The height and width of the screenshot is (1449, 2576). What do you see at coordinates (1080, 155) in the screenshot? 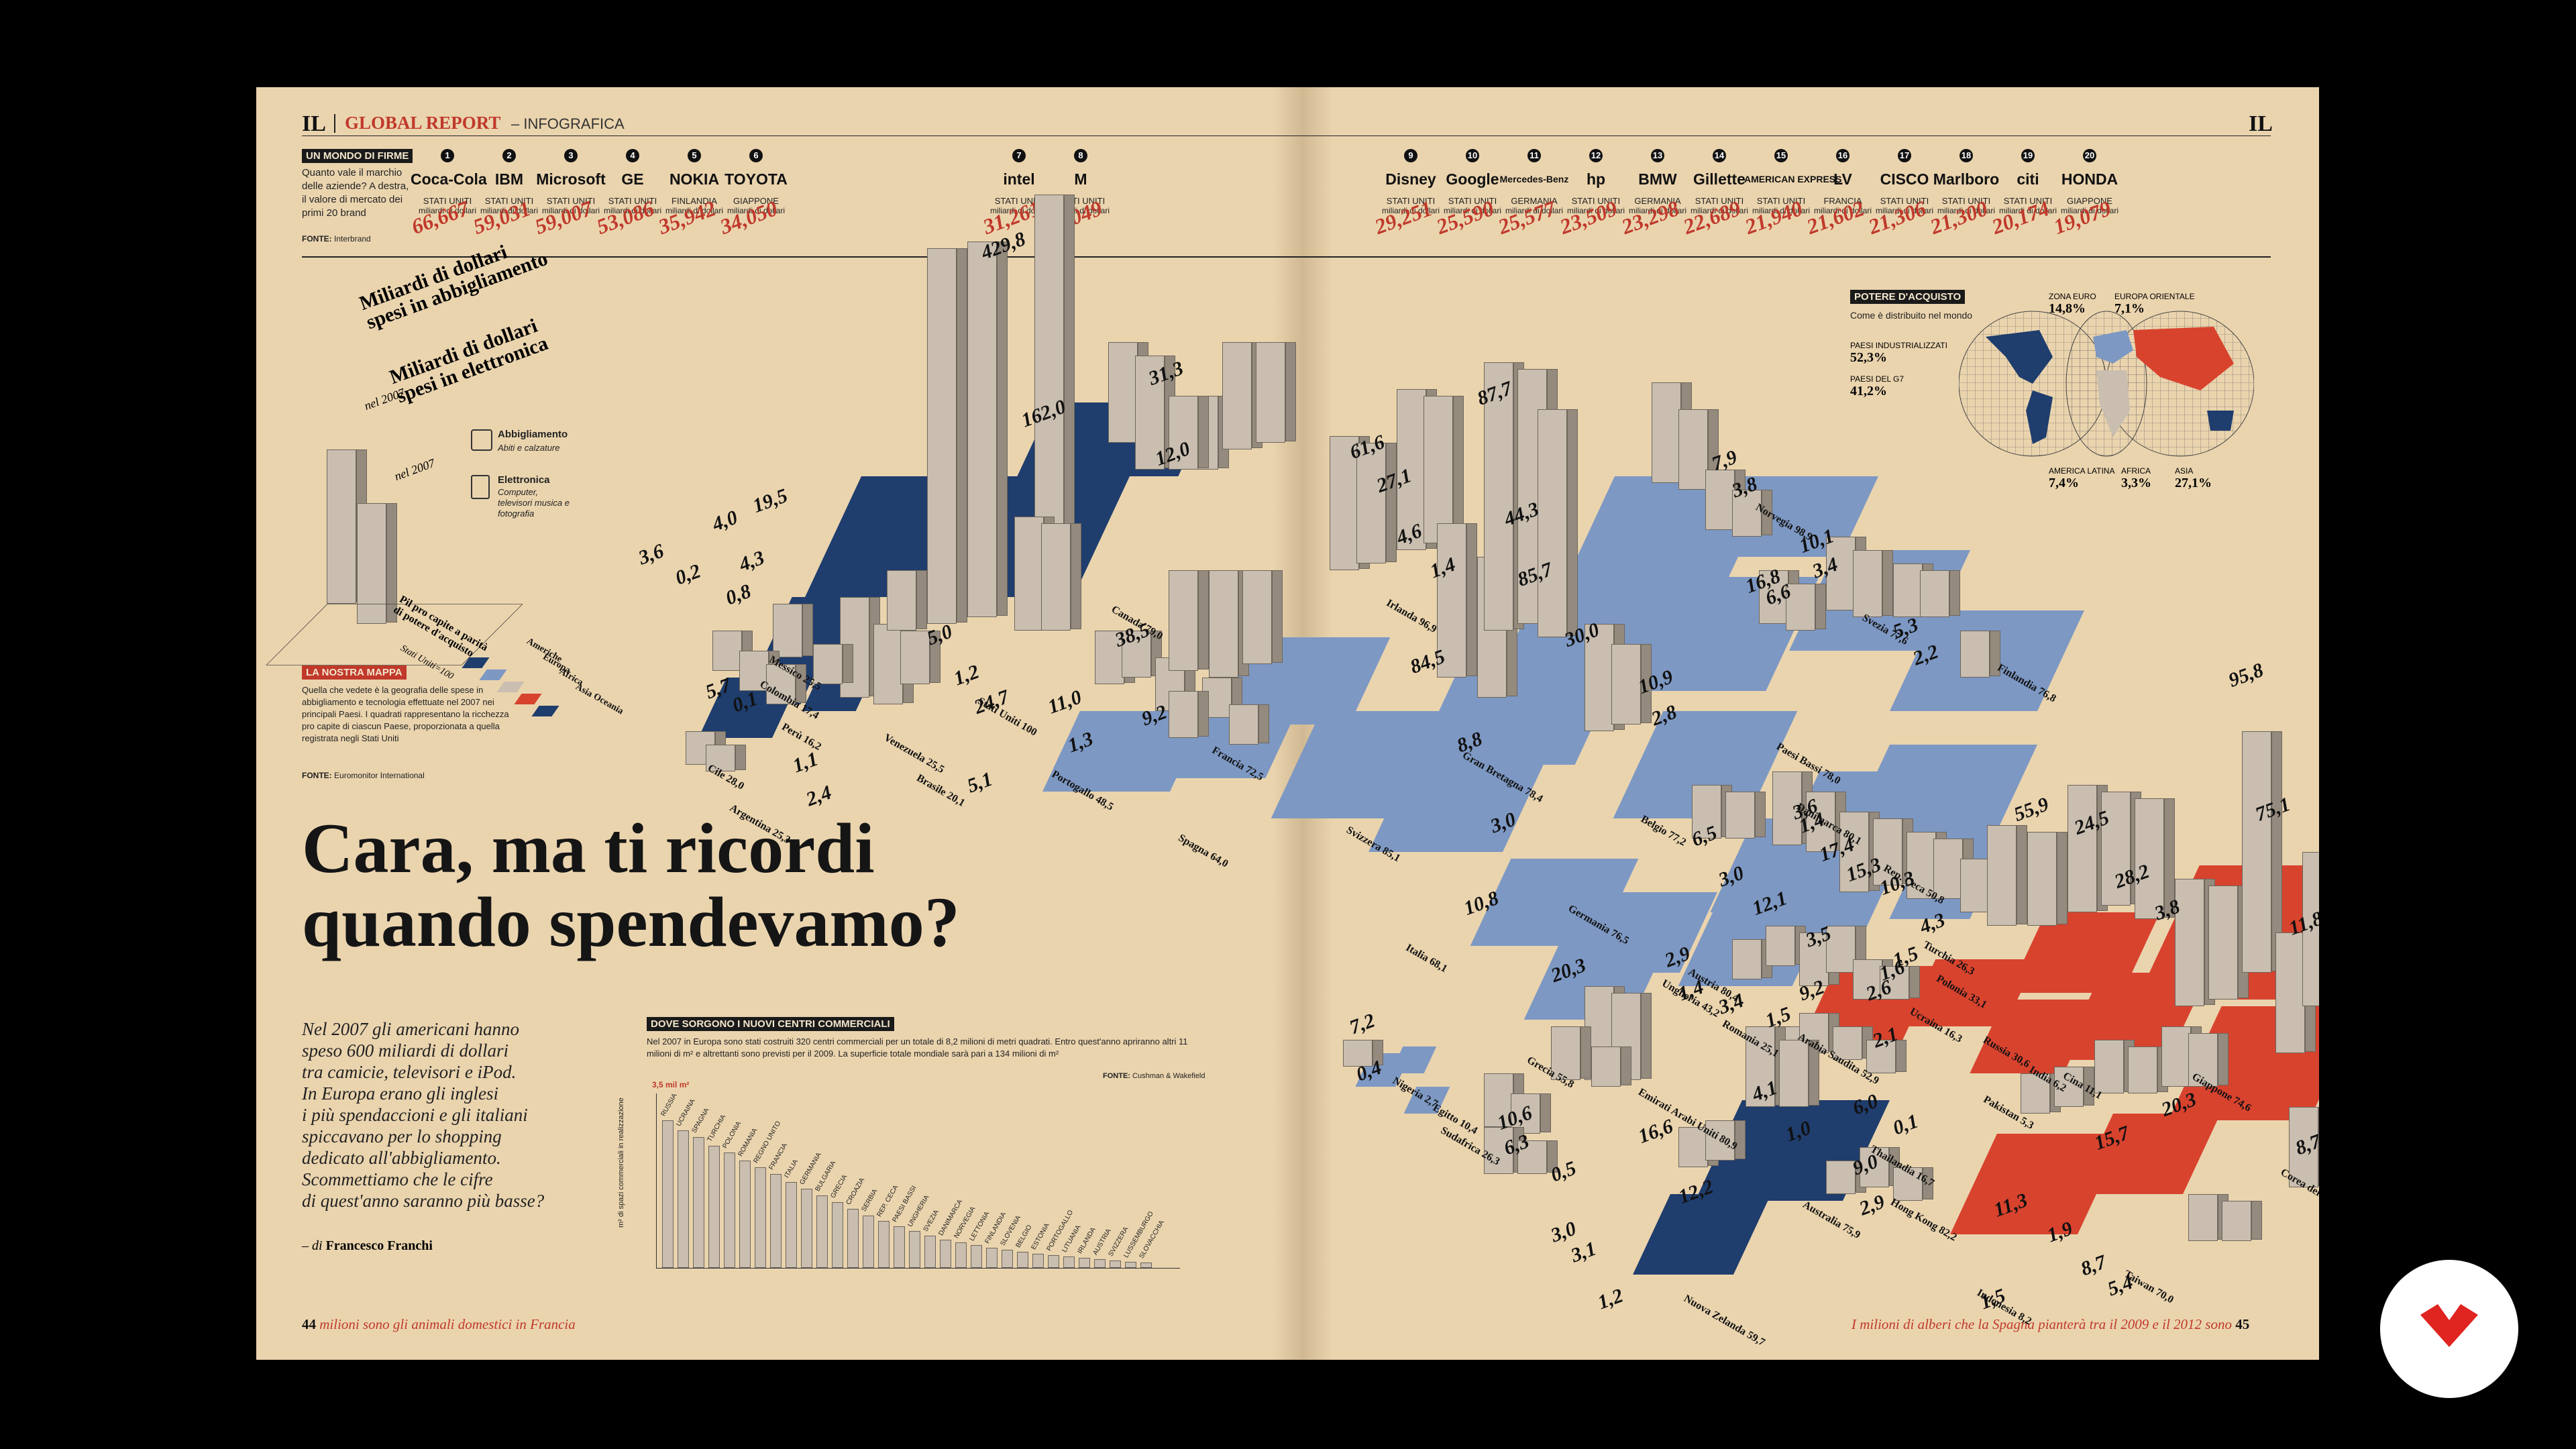
I see `brand-rank: 8` at bounding box center [1080, 155].